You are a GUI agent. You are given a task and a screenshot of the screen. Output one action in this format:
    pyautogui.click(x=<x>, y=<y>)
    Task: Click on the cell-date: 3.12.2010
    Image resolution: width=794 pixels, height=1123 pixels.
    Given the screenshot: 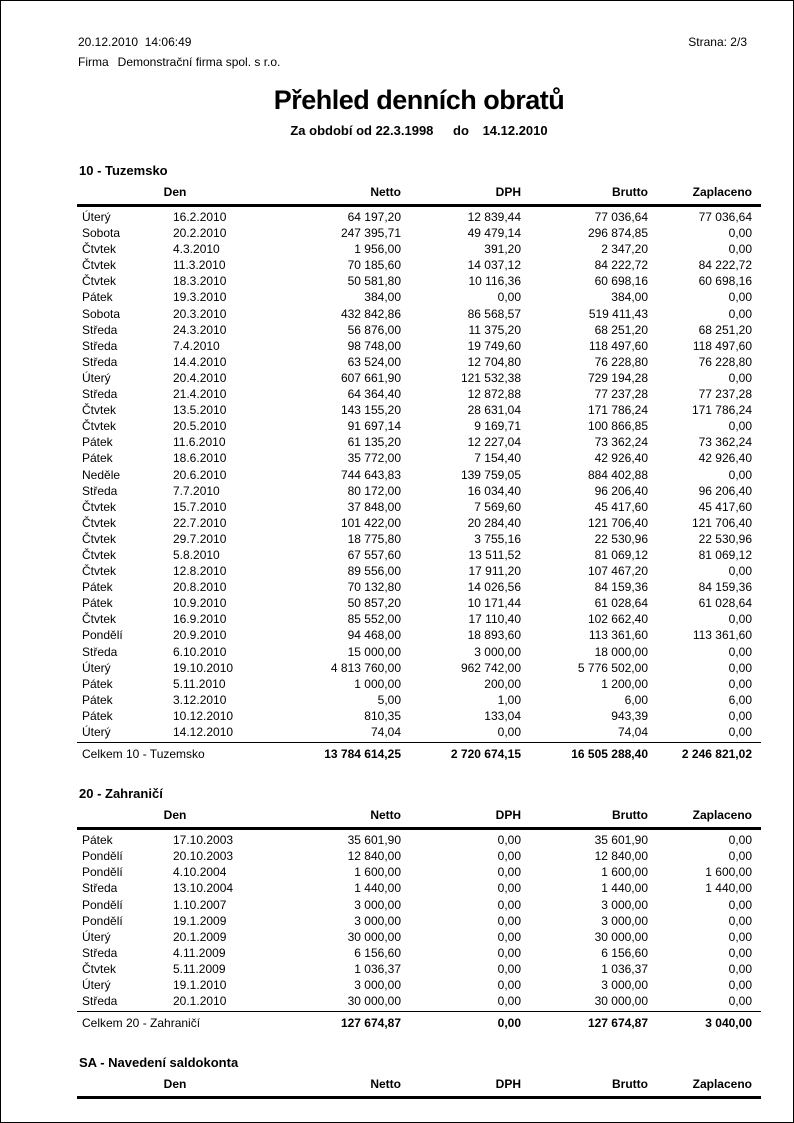 What is the action you would take?
    pyautogui.click(x=200, y=699)
    